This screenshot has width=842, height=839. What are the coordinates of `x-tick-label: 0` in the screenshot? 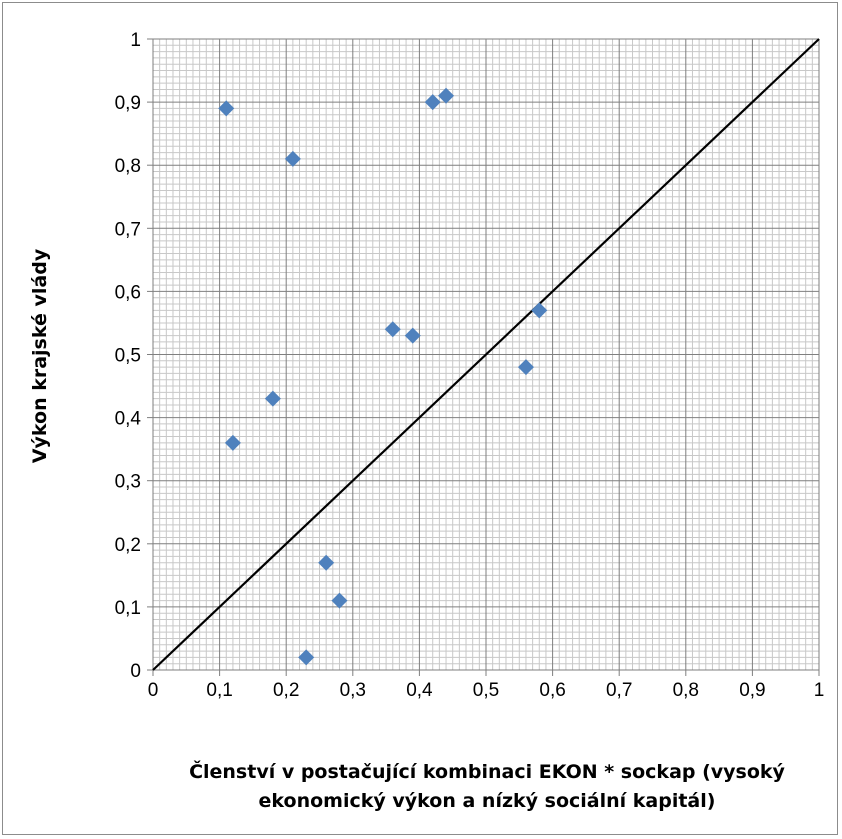 It's located at (153, 690).